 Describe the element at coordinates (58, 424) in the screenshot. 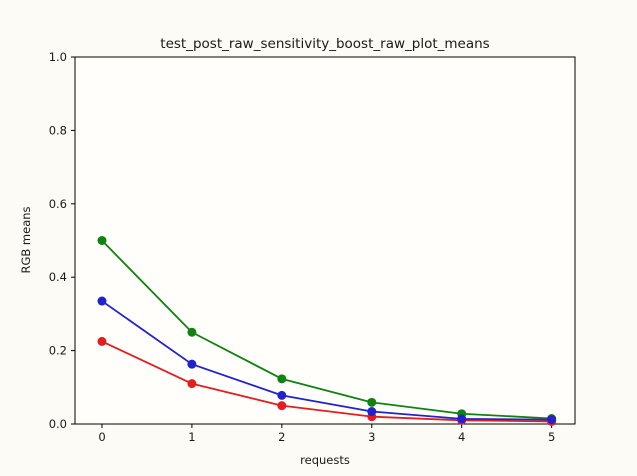

I see `y-tick-label: 0.0` at that location.